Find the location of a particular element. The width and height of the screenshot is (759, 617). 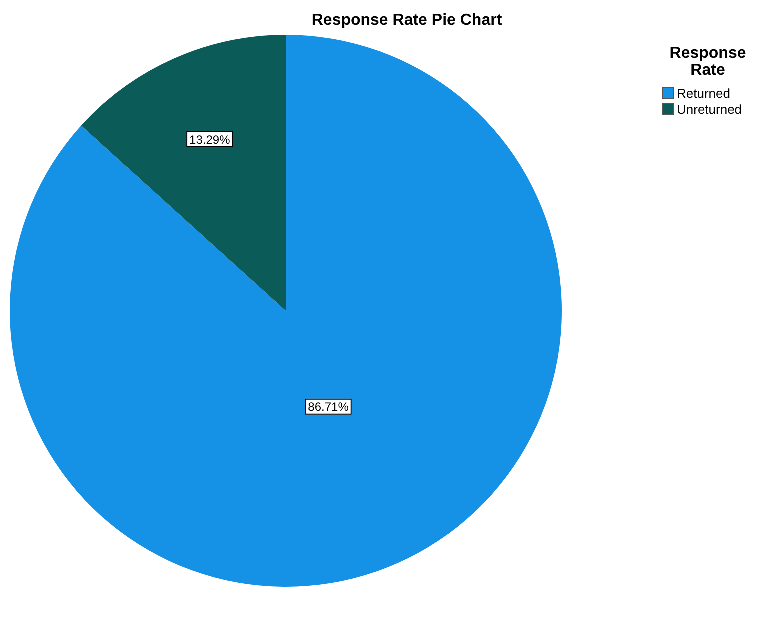

legend-label: Unreturned is located at coordinates (709, 109).